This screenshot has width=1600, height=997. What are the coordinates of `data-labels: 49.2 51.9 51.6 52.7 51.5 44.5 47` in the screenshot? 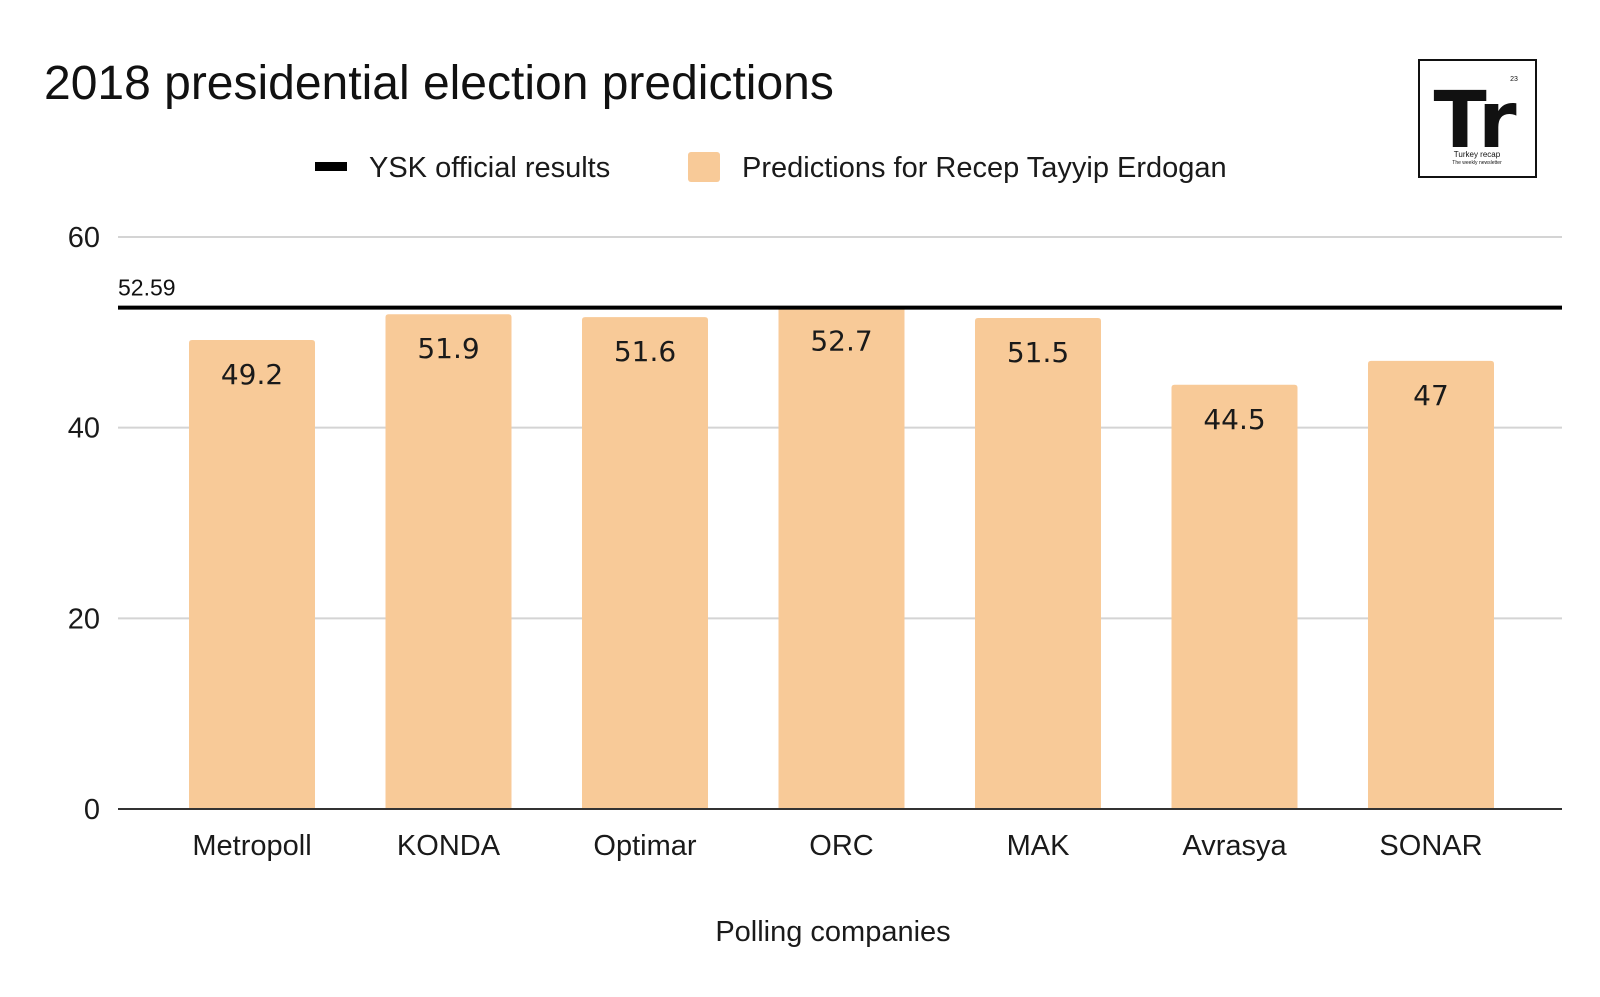 It's located at (835, 380).